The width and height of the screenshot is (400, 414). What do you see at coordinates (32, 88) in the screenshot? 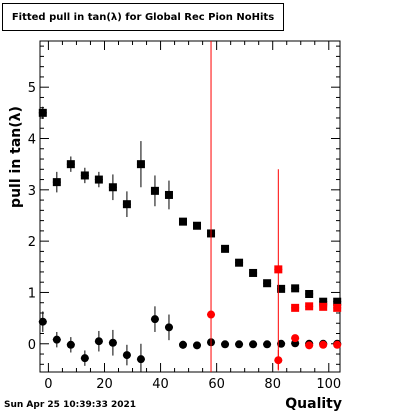
I see `y-tick-label: 5` at bounding box center [32, 88].